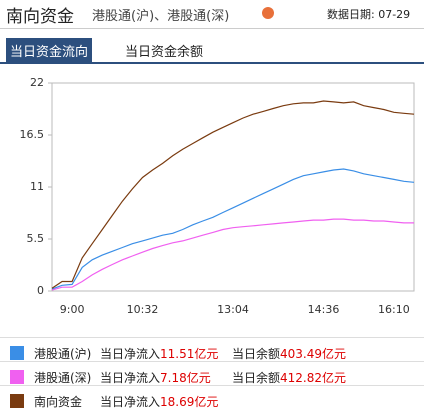  I want to click on y-tick-label: 11, so click(37, 186).